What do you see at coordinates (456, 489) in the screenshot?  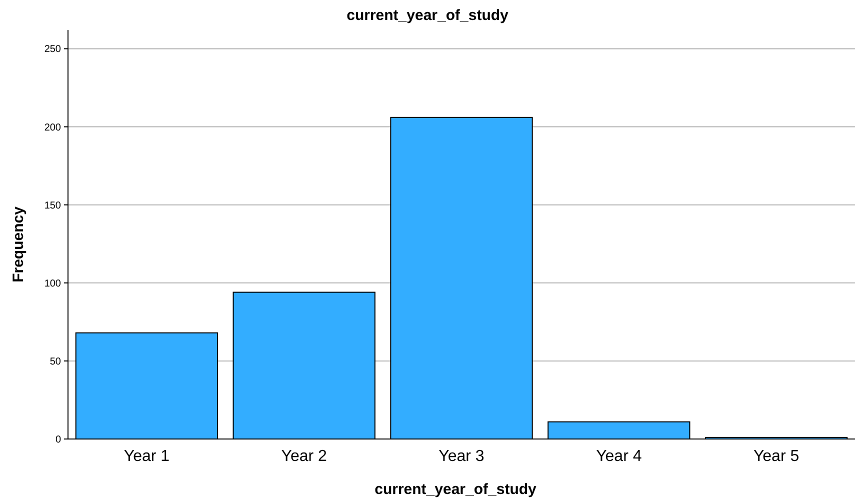 I see `x-axis-title: current_year_of_study` at bounding box center [456, 489].